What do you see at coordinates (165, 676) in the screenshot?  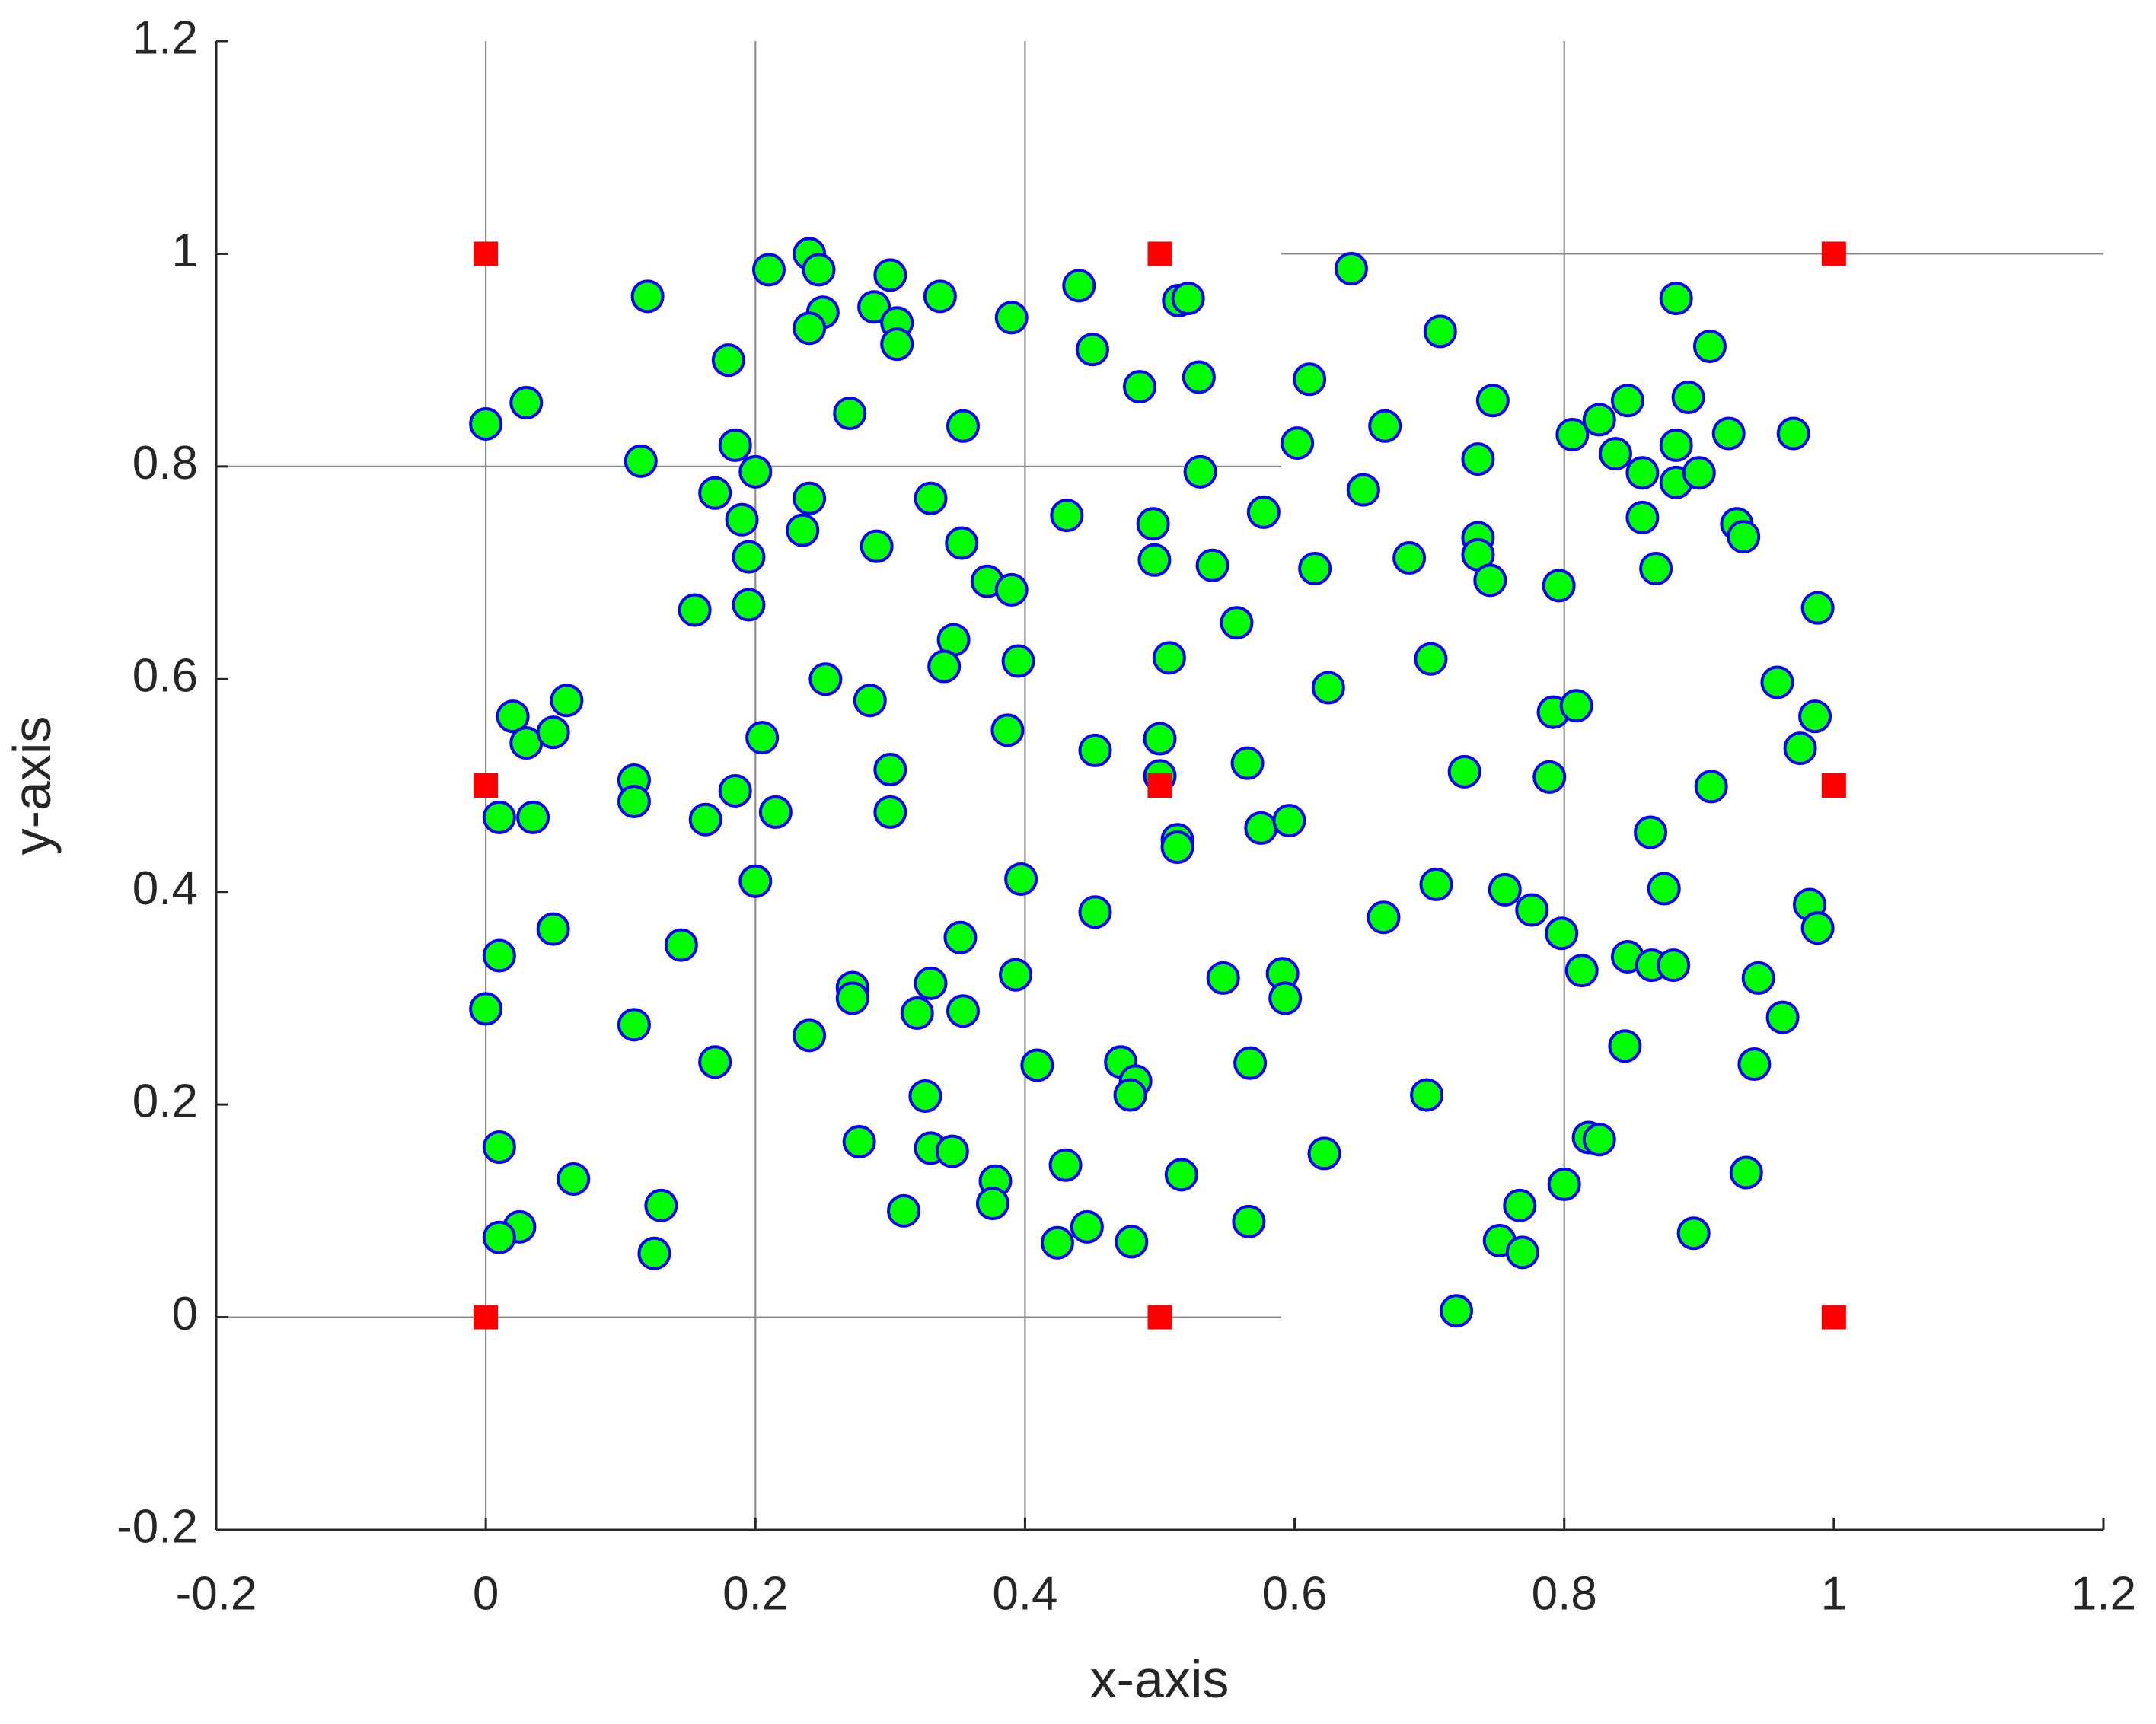 I see `y-tick-label: 0.6` at bounding box center [165, 676].